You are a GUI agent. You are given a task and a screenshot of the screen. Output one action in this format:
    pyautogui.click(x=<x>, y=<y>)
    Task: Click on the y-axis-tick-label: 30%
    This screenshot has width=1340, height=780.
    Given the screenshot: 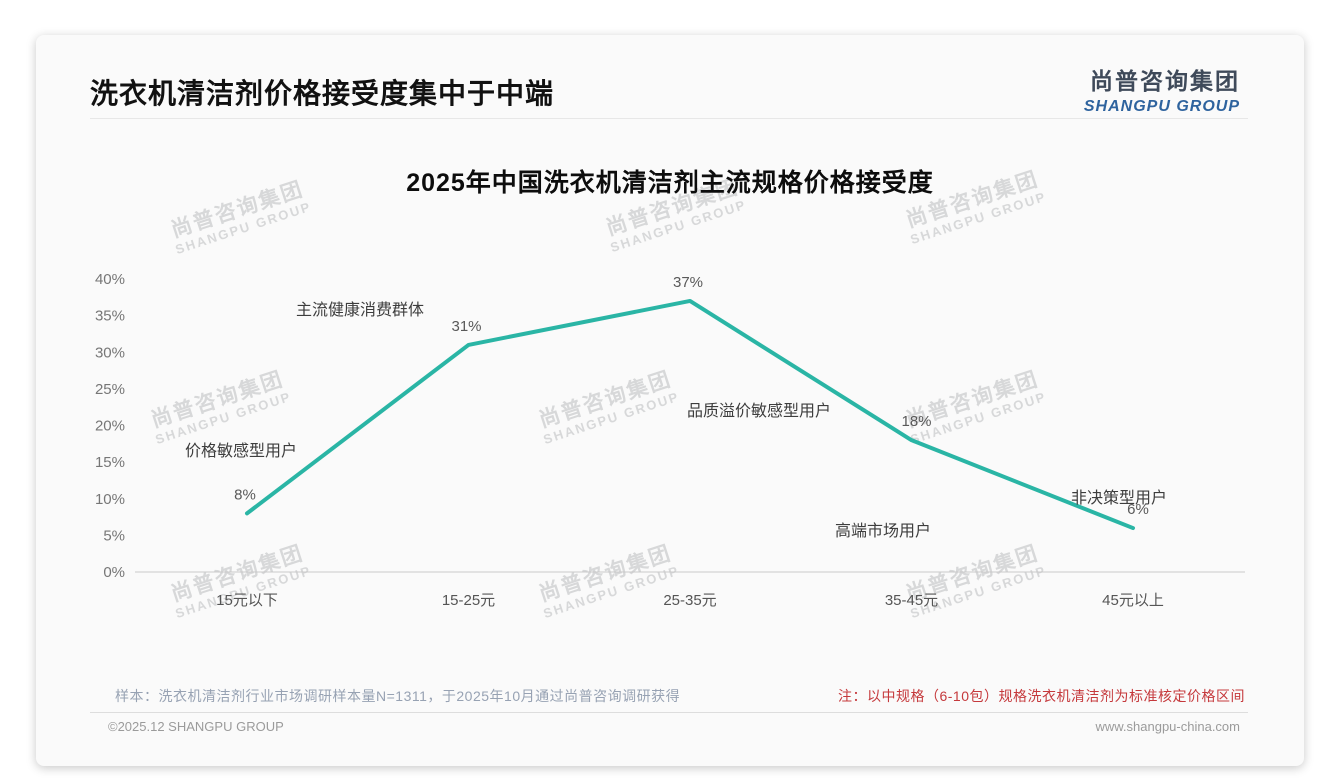 What is the action you would take?
    pyautogui.click(x=110, y=352)
    